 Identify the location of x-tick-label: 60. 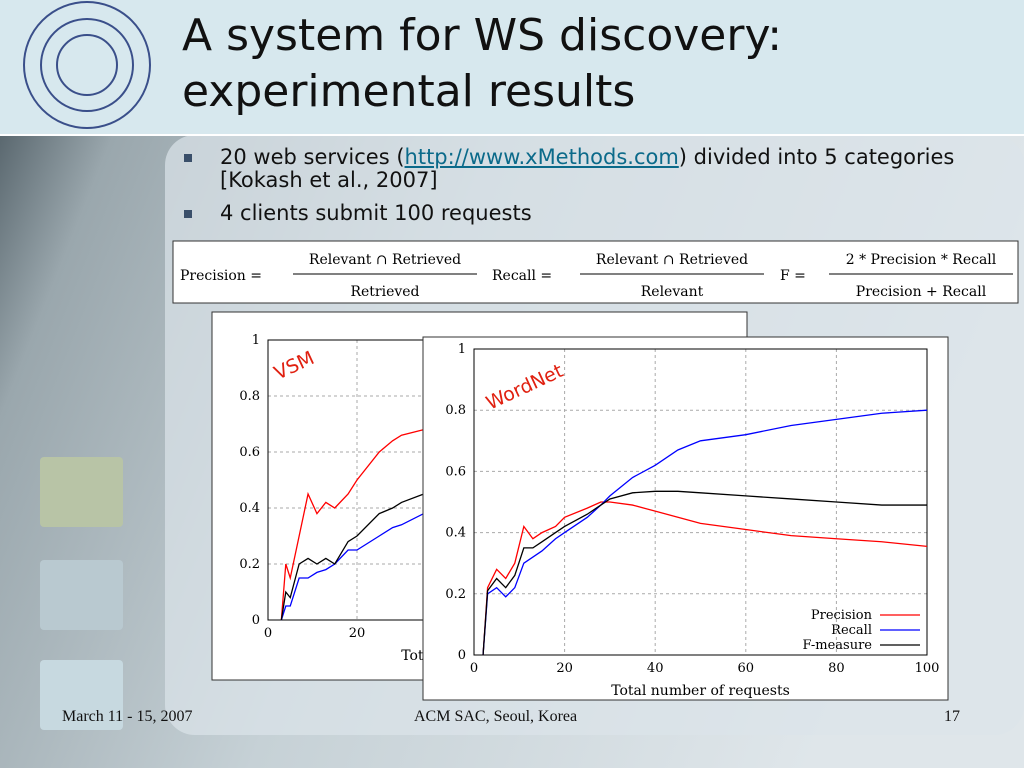
(746, 668).